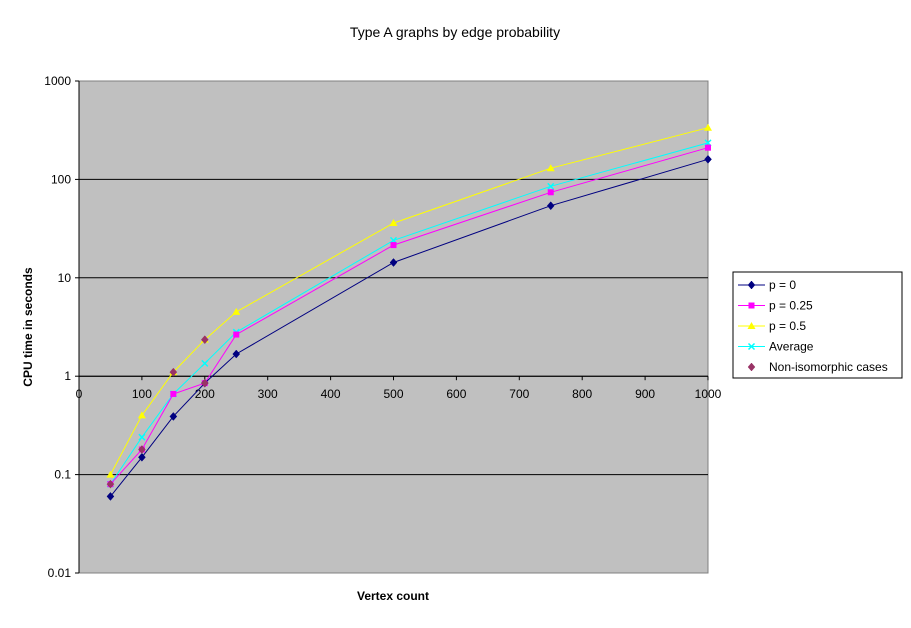 This screenshot has width=911, height=628. What do you see at coordinates (787, 326) in the screenshot?
I see `legend-label: p = 0.5` at bounding box center [787, 326].